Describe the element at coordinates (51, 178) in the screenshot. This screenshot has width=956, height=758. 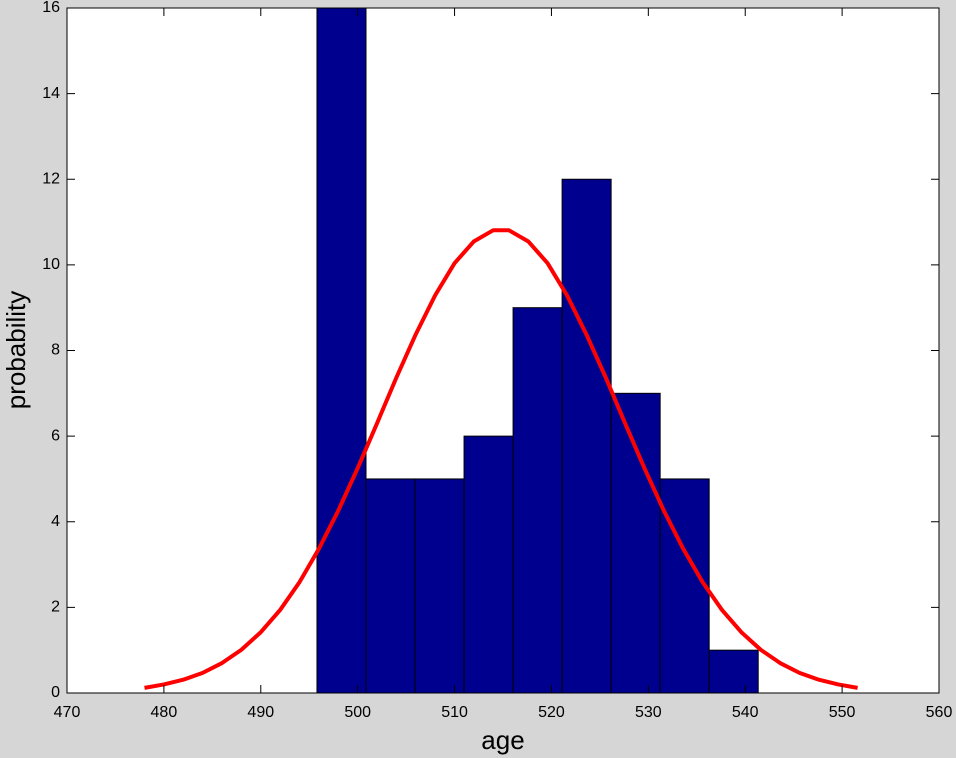
I see `y-tick-label: 12` at that location.